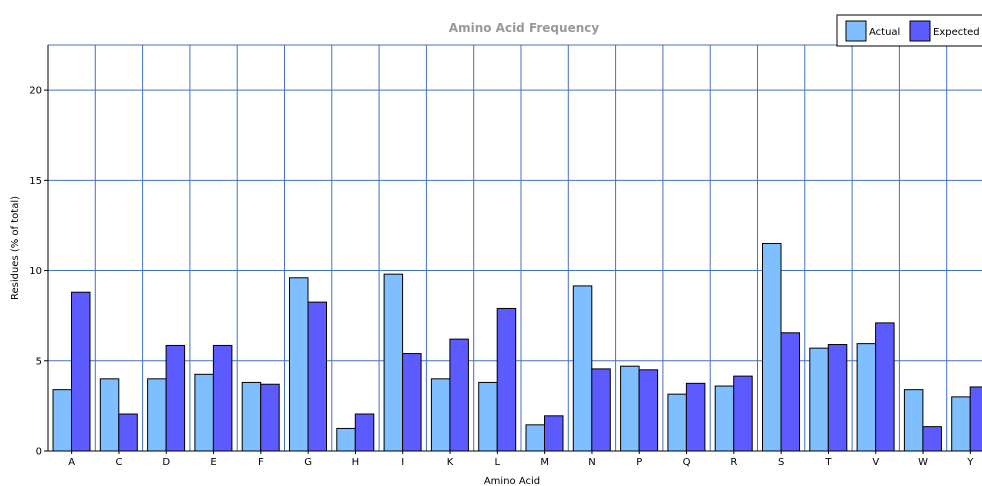 This screenshot has width=982, height=486. Describe the element at coordinates (687, 462) in the screenshot. I see `x-tick-label-Q: Q` at that location.